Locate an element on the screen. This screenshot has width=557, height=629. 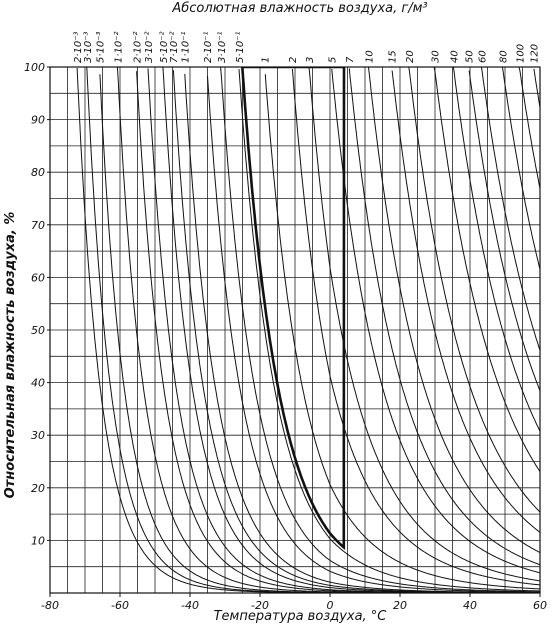
curve-label: 3·10⁻² is located at coordinates (149, 47).